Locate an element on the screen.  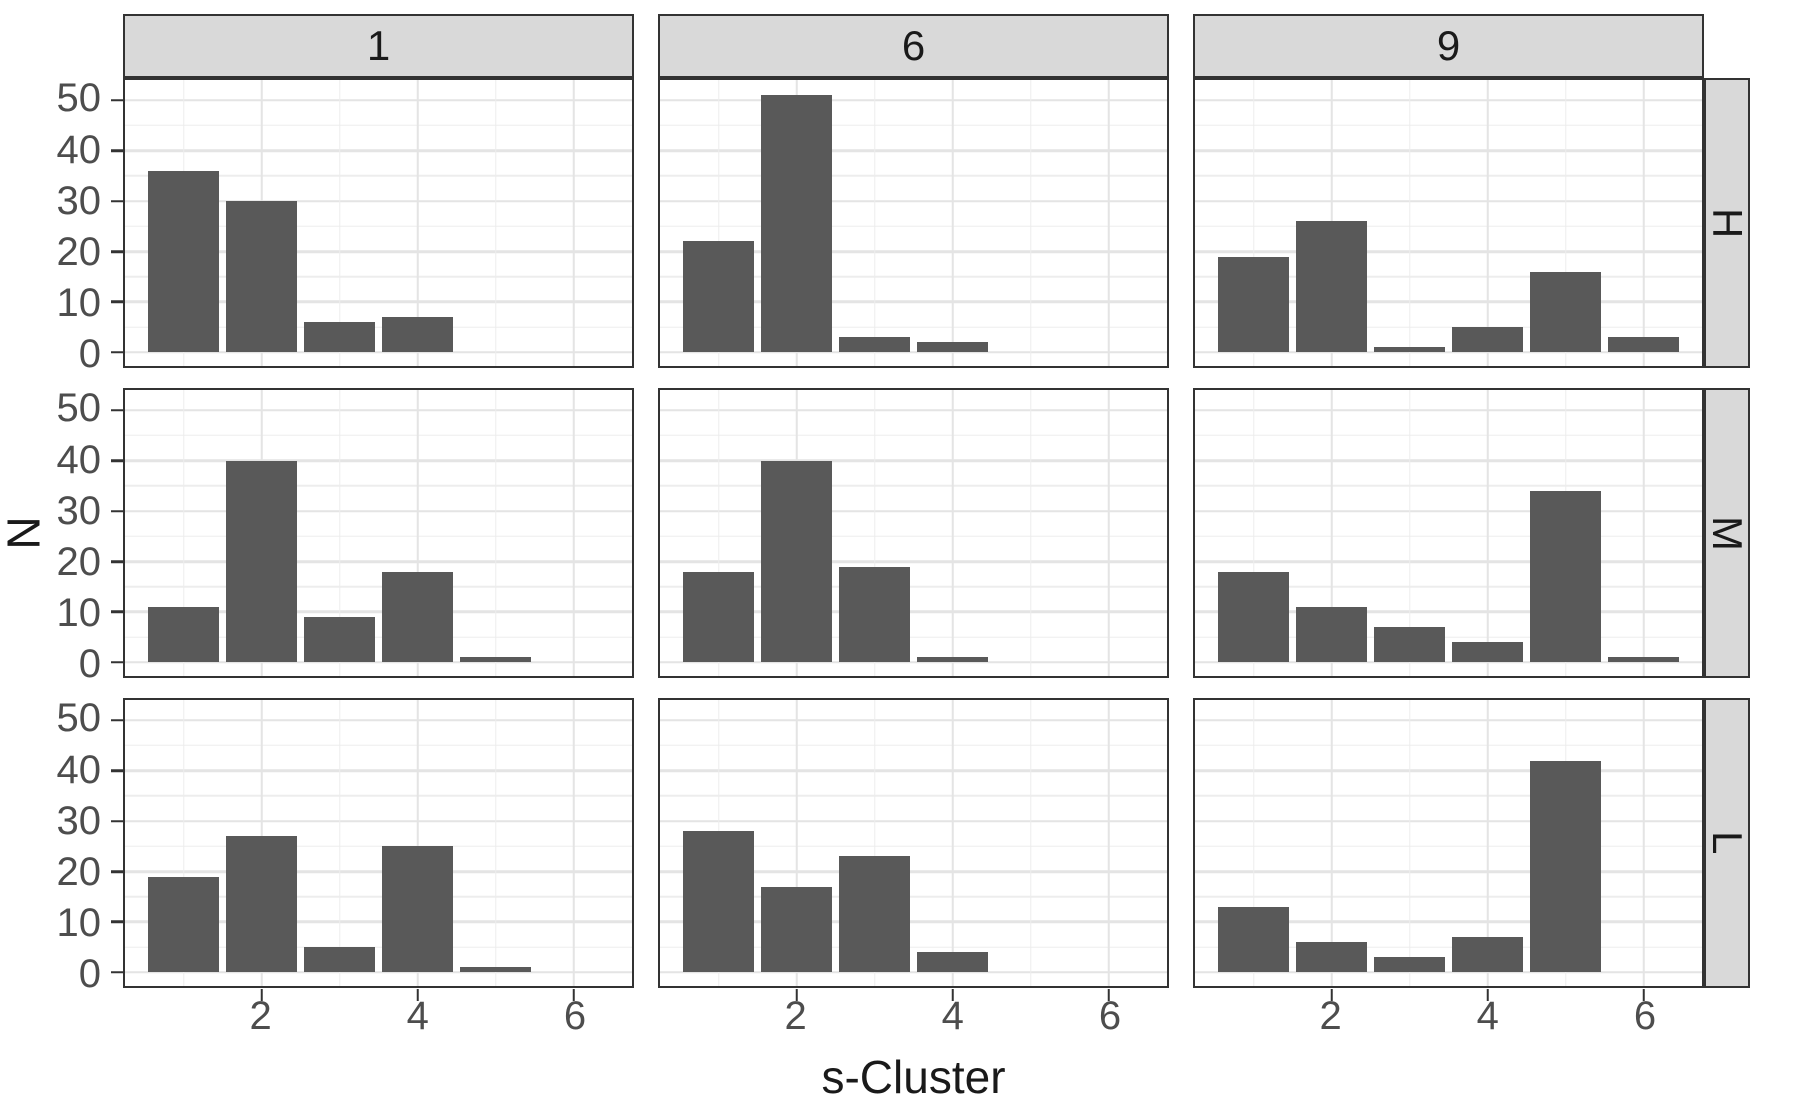
x-axis-tick-label: 6 is located at coordinates (575, 1016).